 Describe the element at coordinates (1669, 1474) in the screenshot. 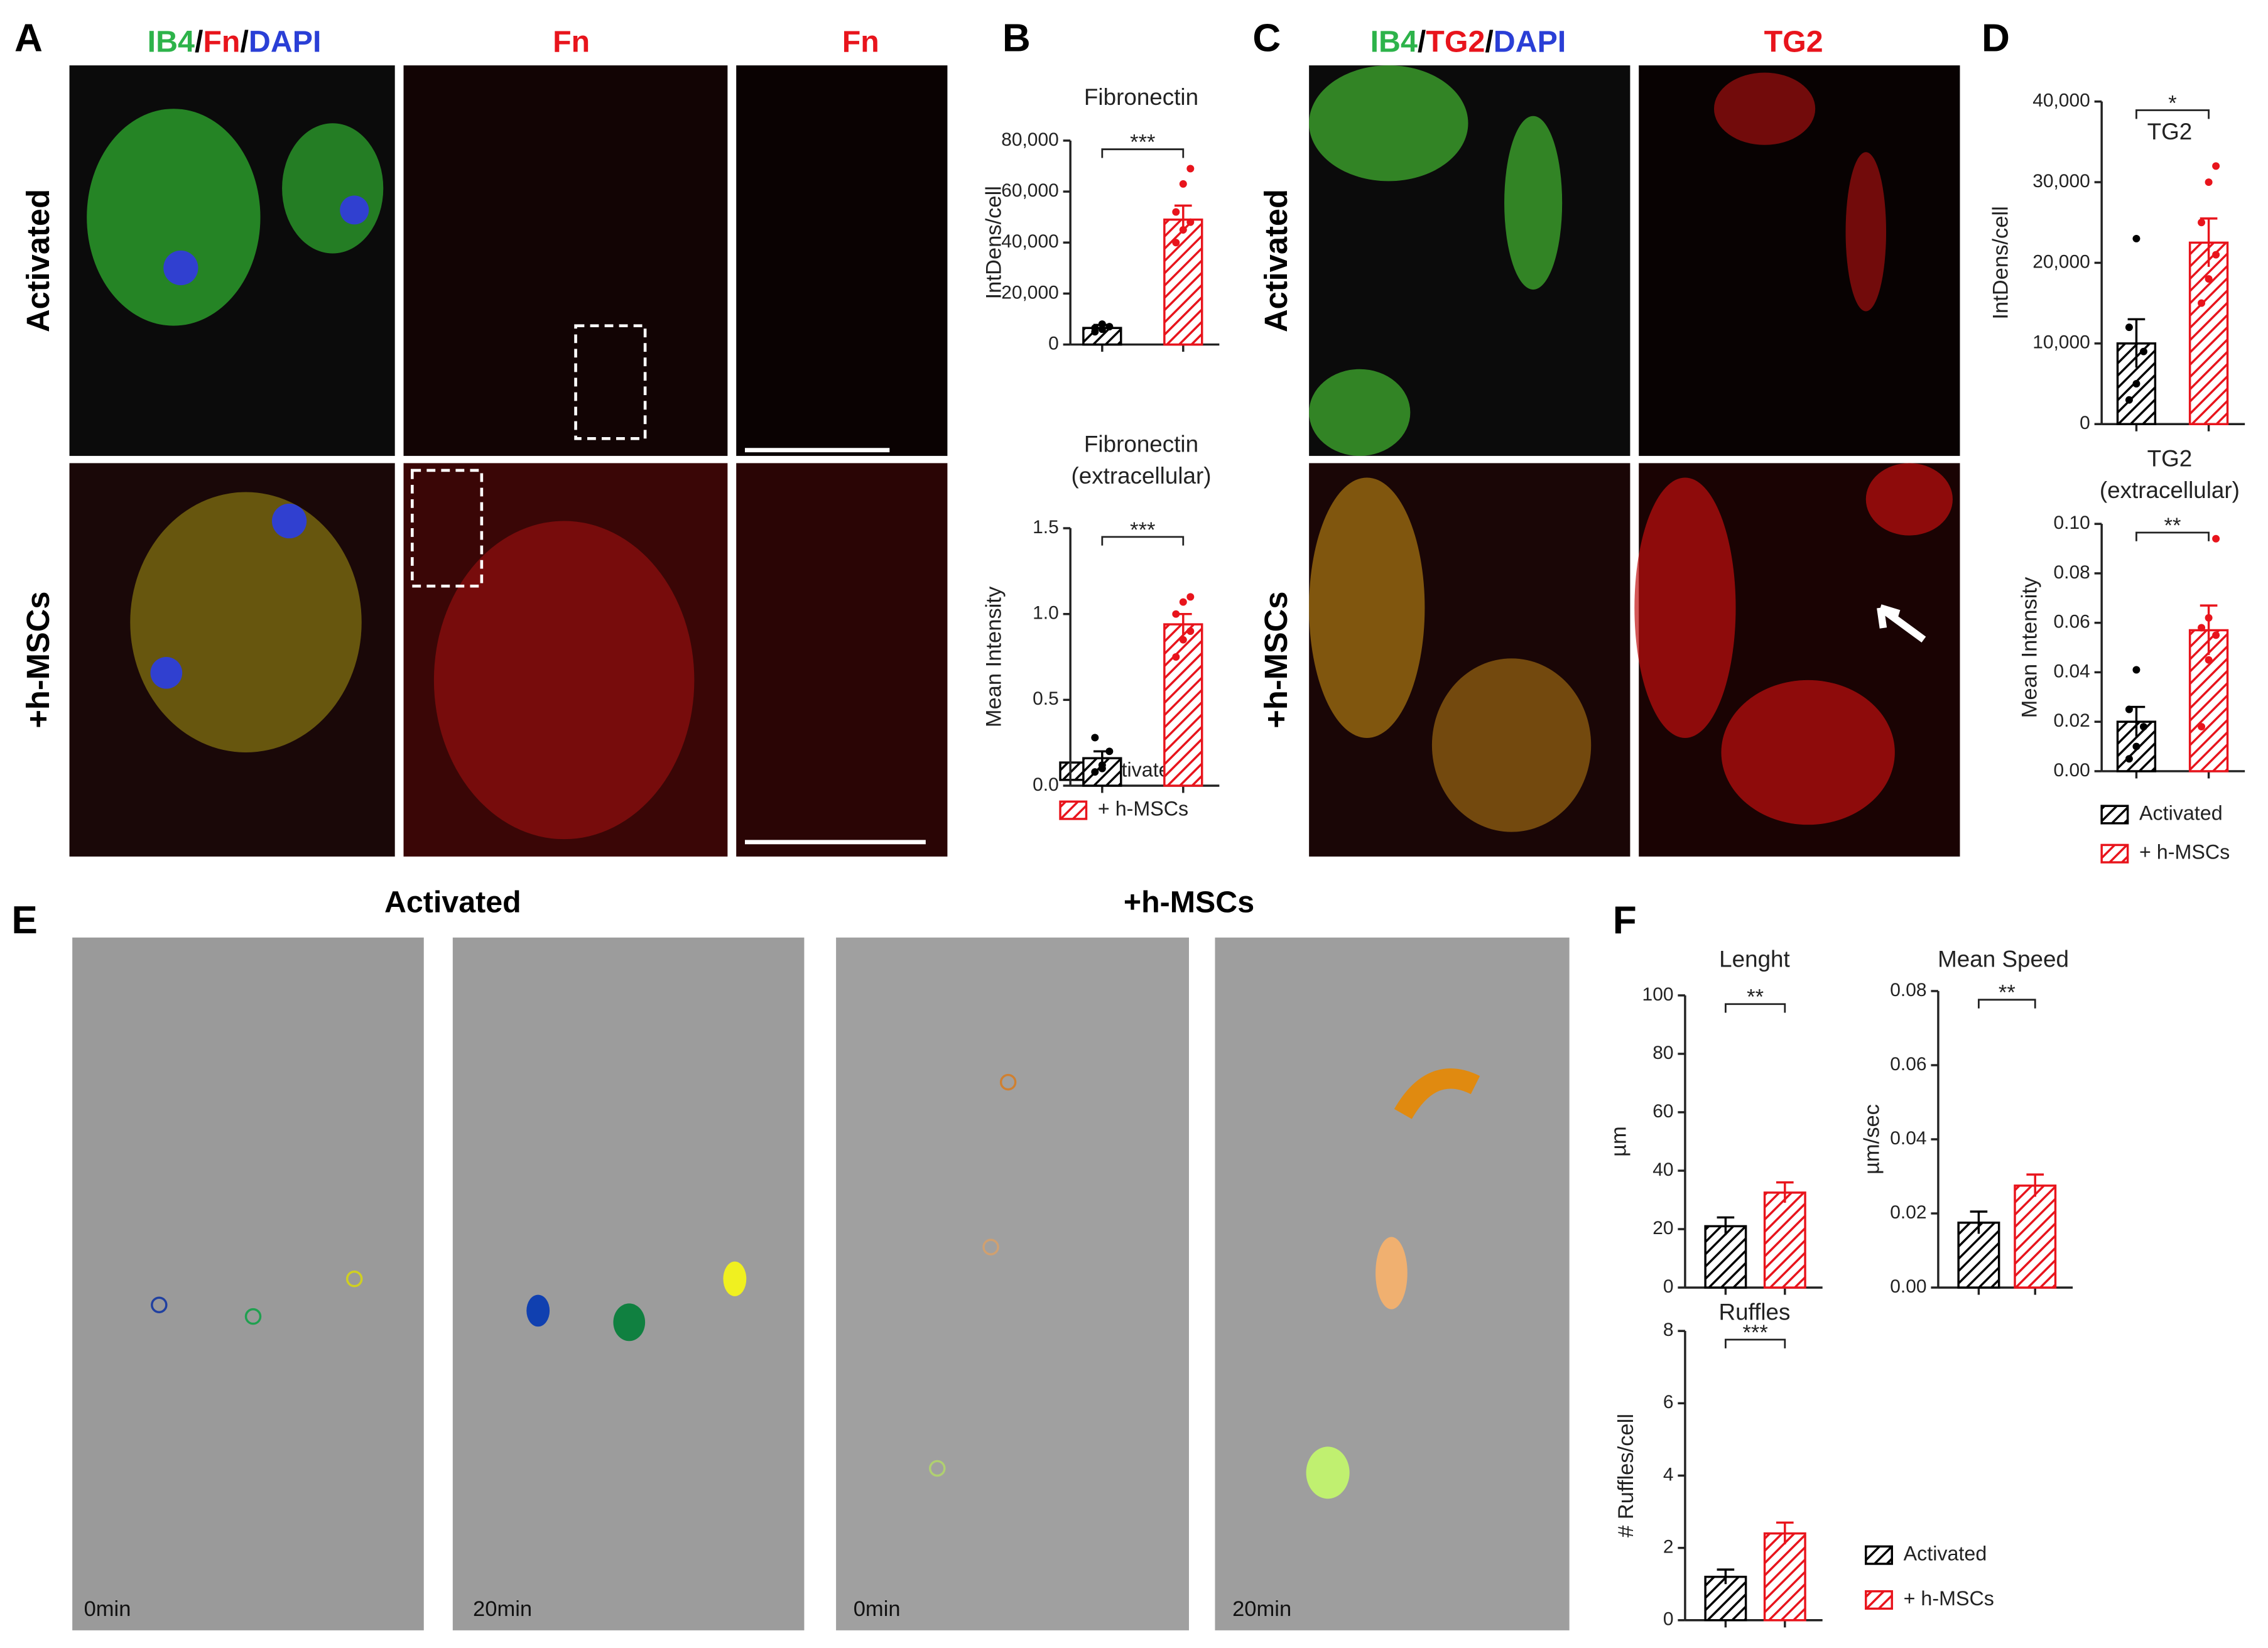

I see `y-tick-label: 4` at that location.